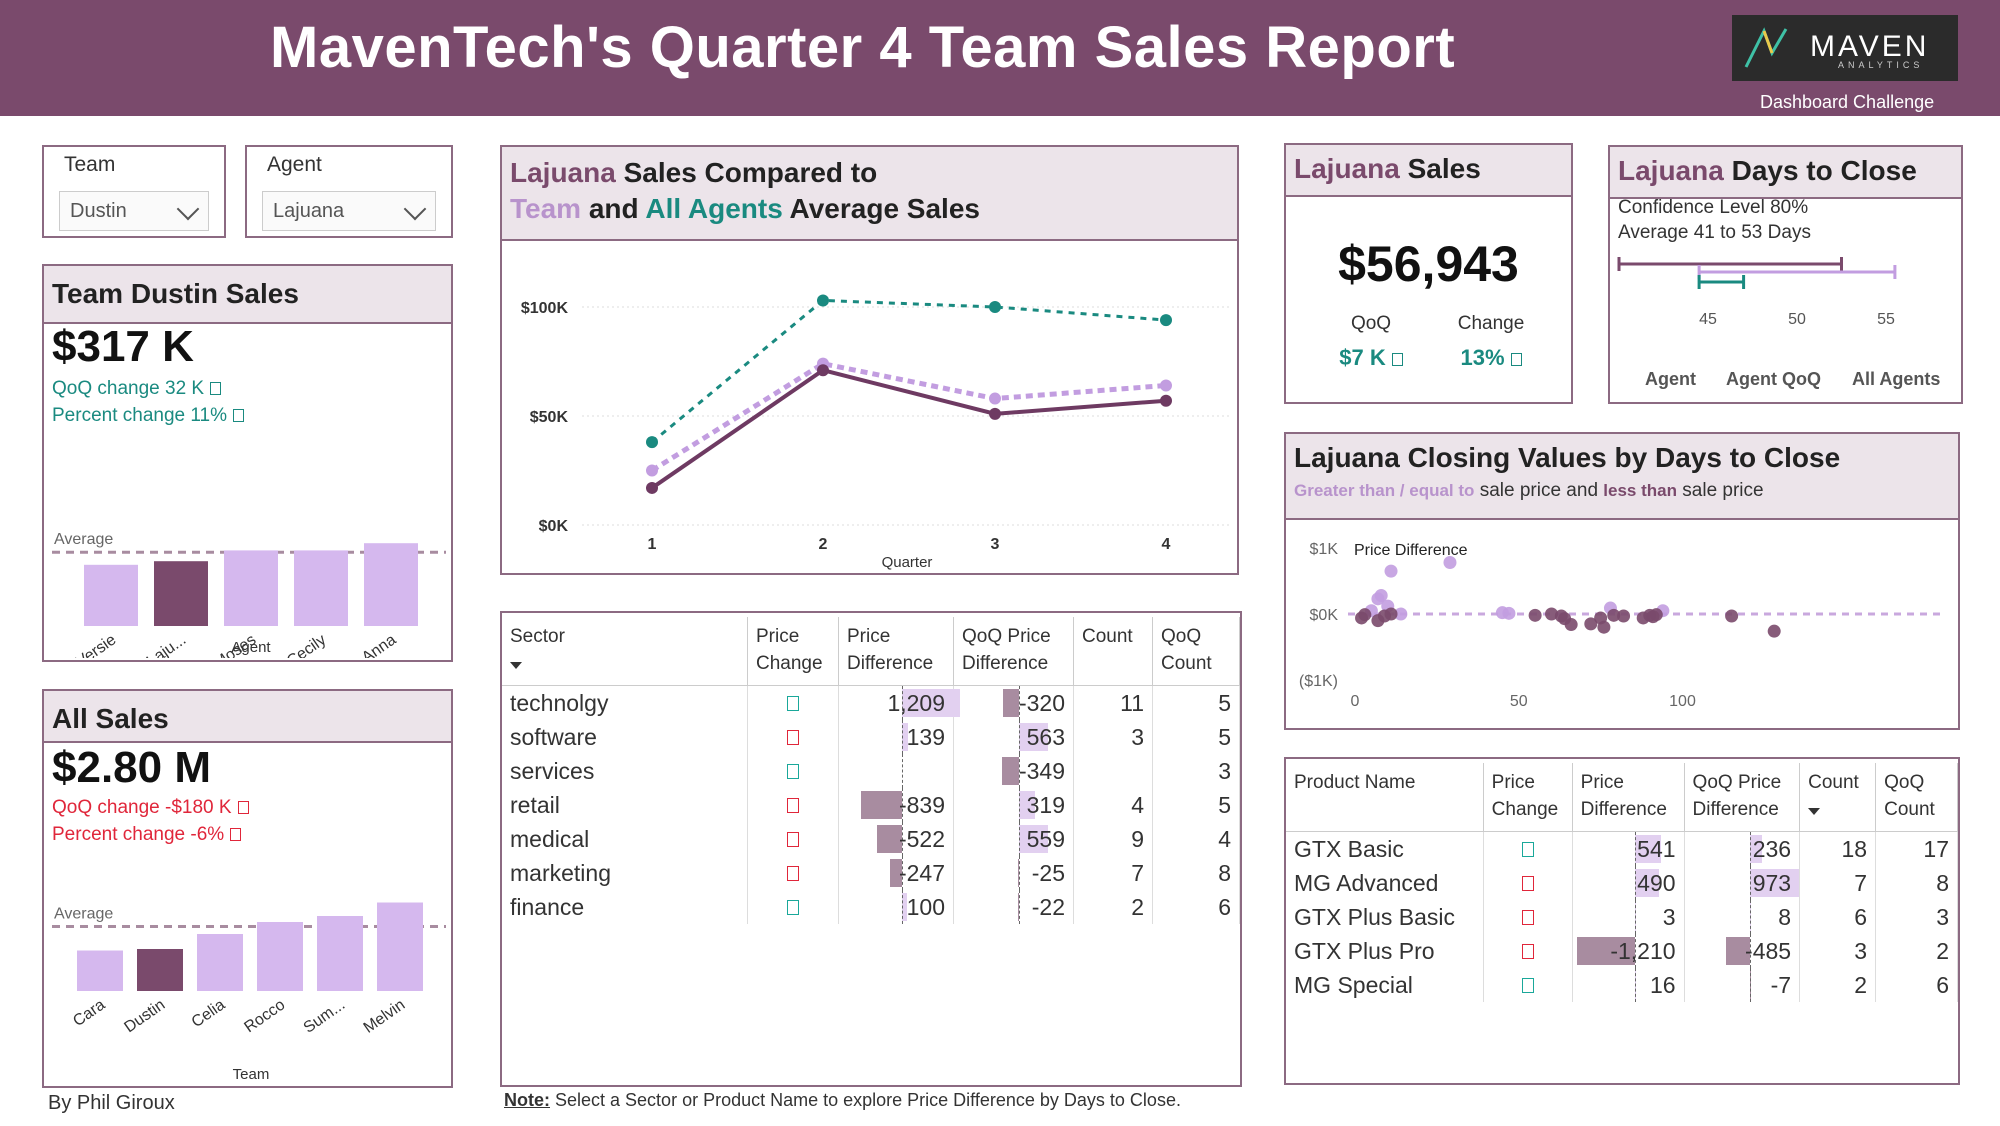 The image size is (2000, 1126). What do you see at coordinates (625, 771) in the screenshot?
I see `table-cell: services` at bounding box center [625, 771].